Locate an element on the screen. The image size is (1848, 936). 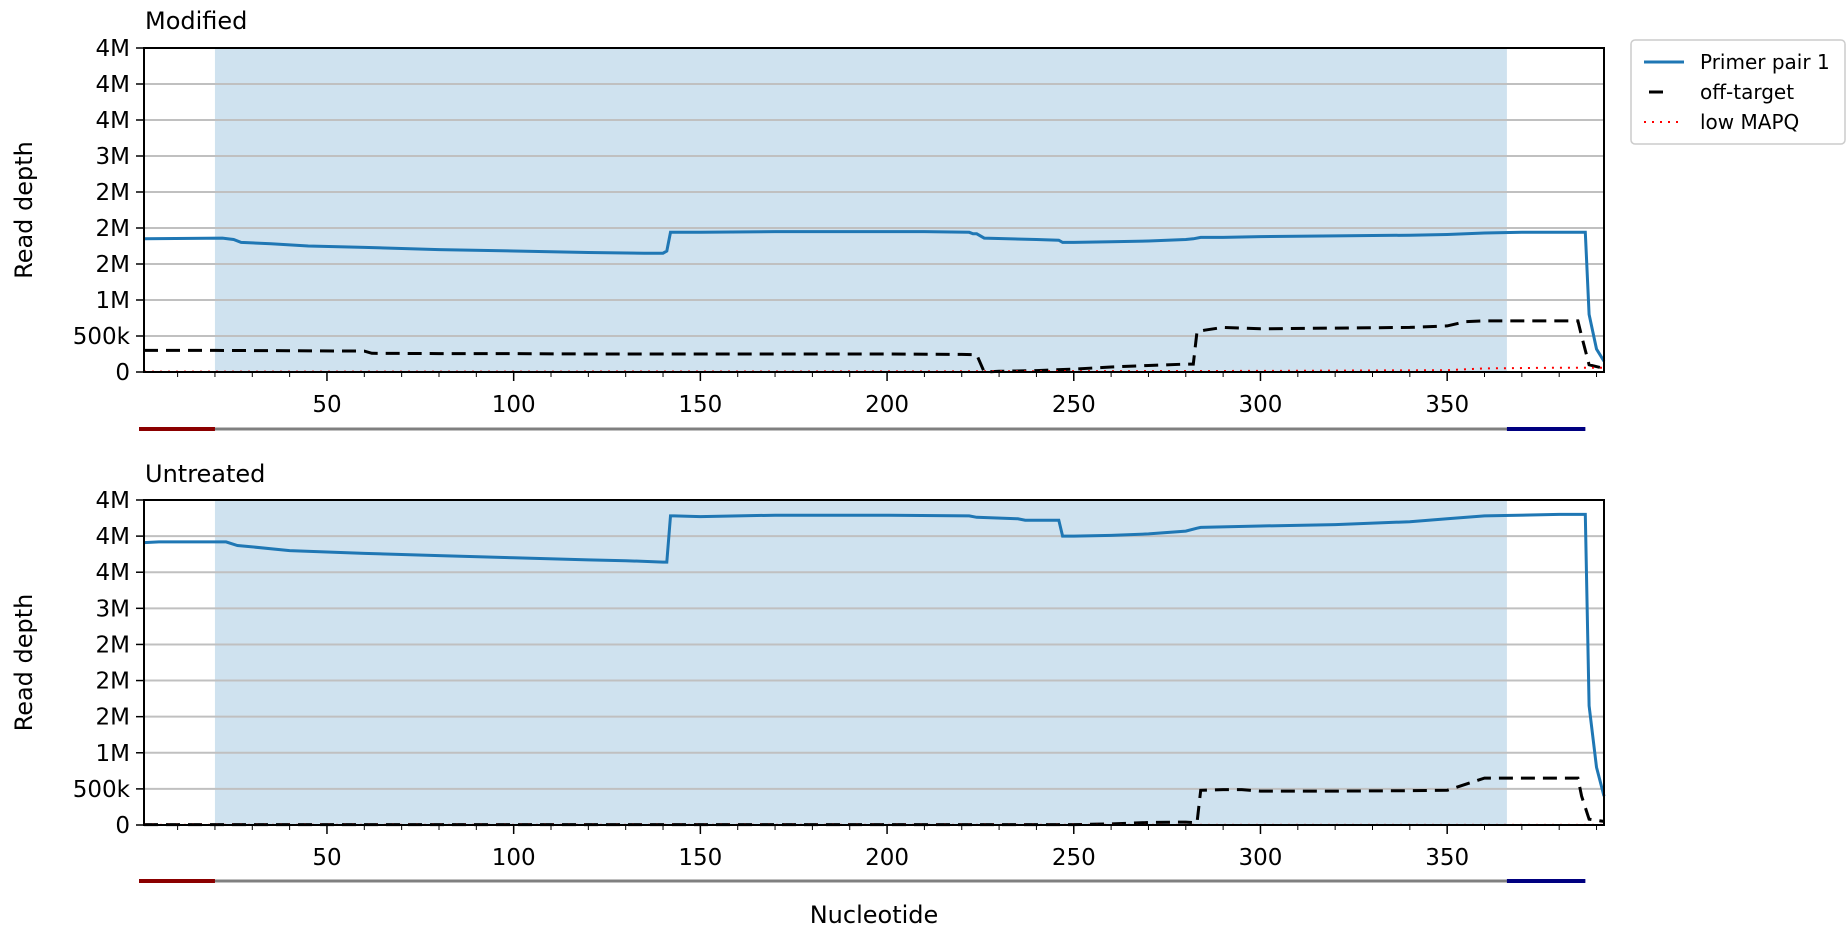
legend-label: Primer pair 1 is located at coordinates (1765, 62).